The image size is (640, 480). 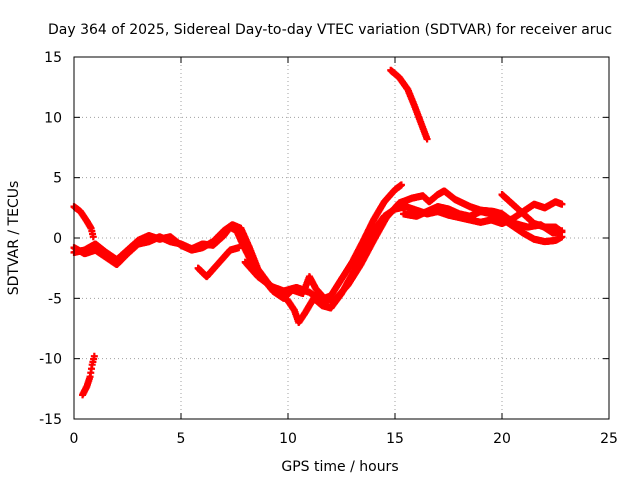 I want to click on series-track-i, so click(x=409, y=104).